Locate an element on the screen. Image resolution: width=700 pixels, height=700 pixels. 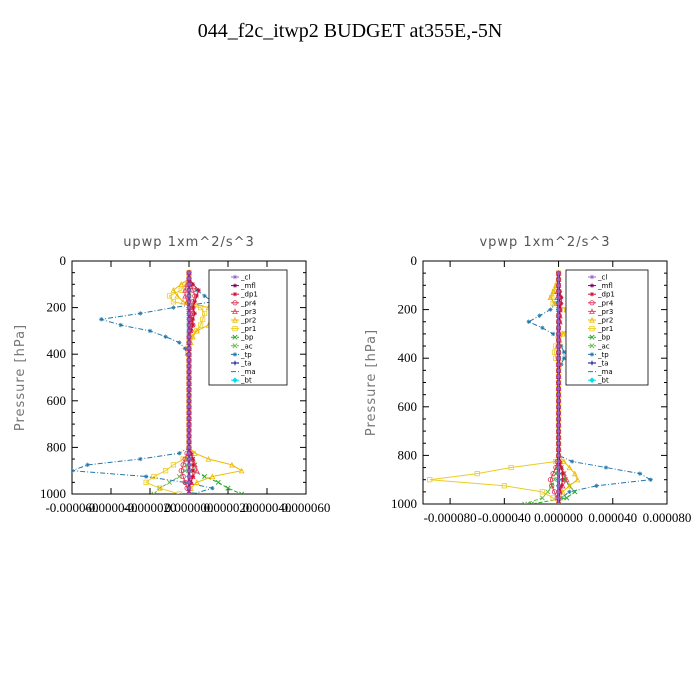
page-title: 044_f2c_itwp2 BUDGET at355E,-5N is located at coordinates (350, 31).